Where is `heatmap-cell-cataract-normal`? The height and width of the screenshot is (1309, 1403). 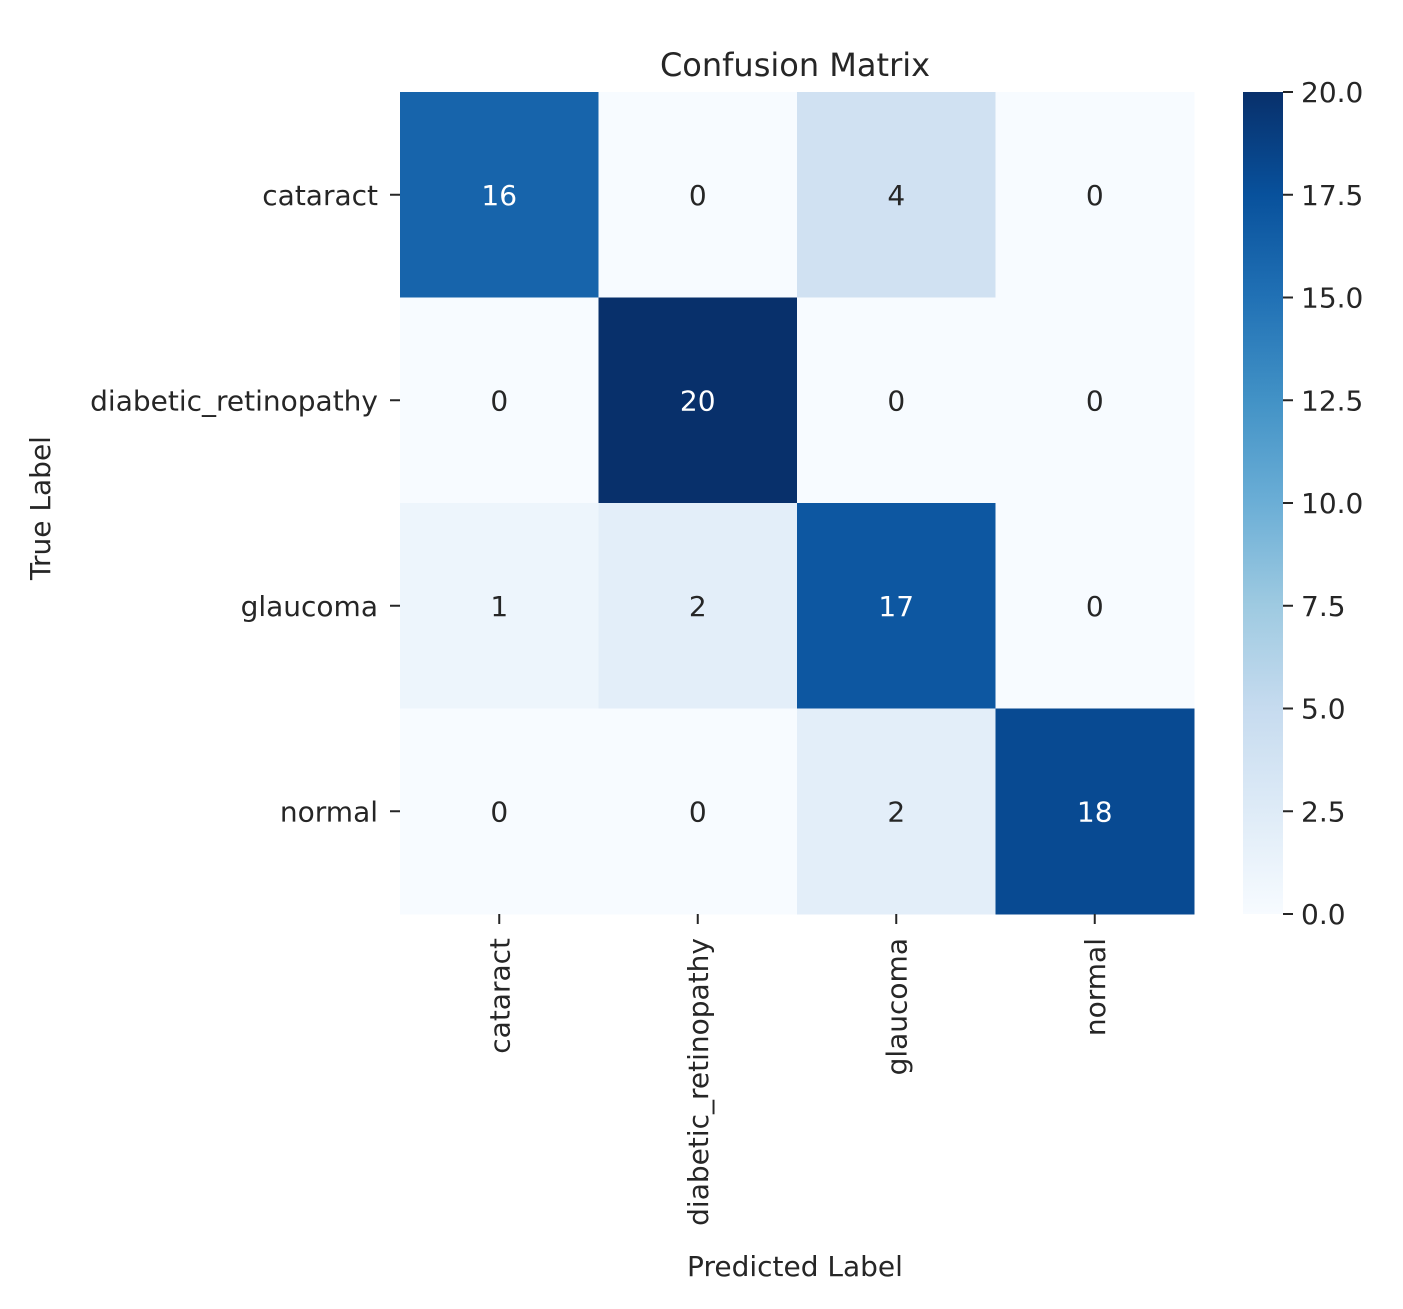
heatmap-cell-cataract-normal is located at coordinates (1095, 195).